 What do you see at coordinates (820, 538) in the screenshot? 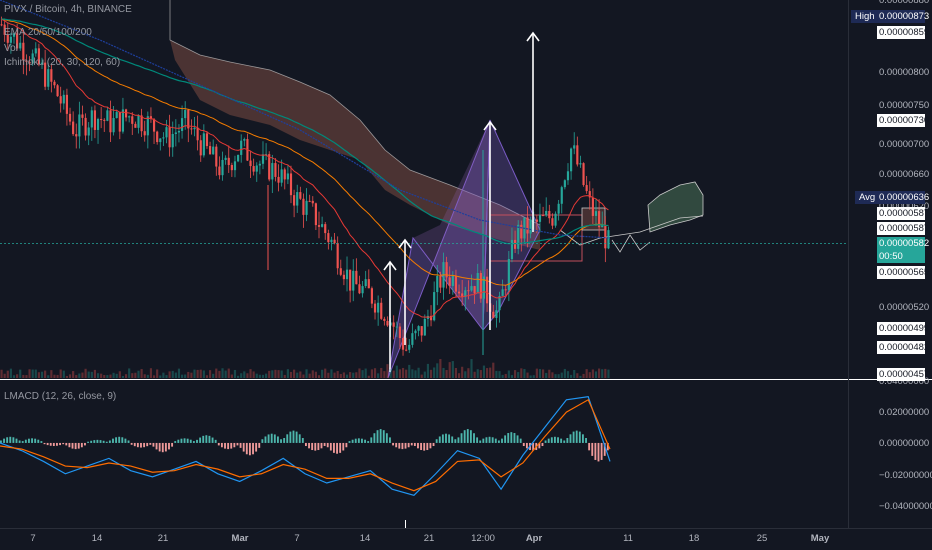
I see `x-tick-label: May` at bounding box center [820, 538].